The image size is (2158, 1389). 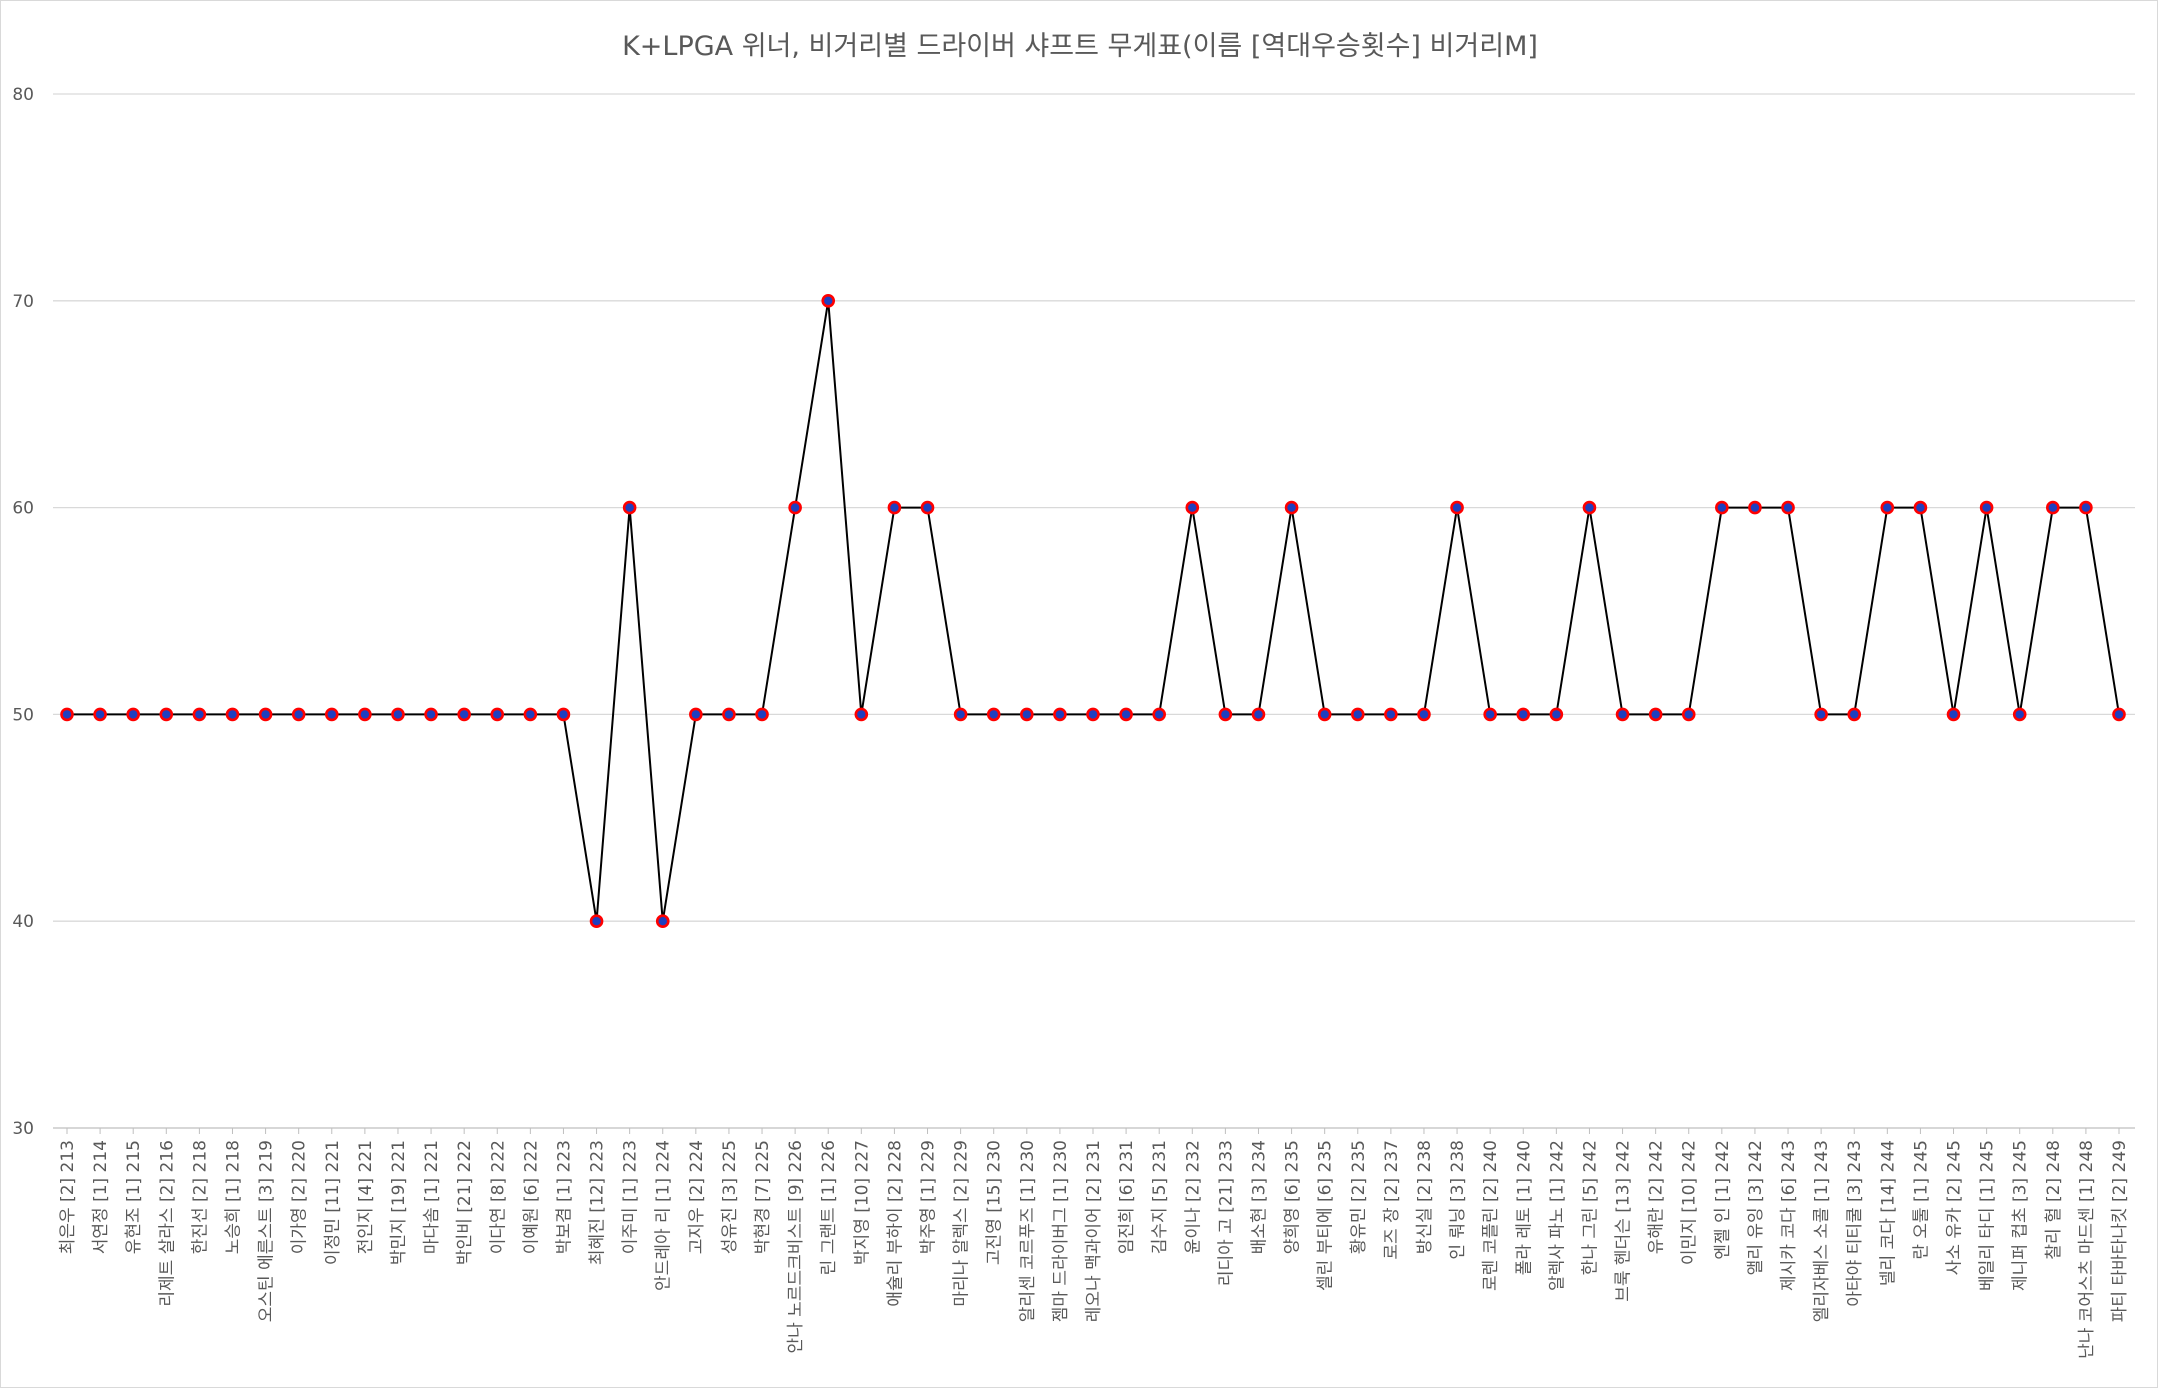 What do you see at coordinates (862, 1202) in the screenshot?
I see `x-tick-label: 박지영 [10] 227` at bounding box center [862, 1202].